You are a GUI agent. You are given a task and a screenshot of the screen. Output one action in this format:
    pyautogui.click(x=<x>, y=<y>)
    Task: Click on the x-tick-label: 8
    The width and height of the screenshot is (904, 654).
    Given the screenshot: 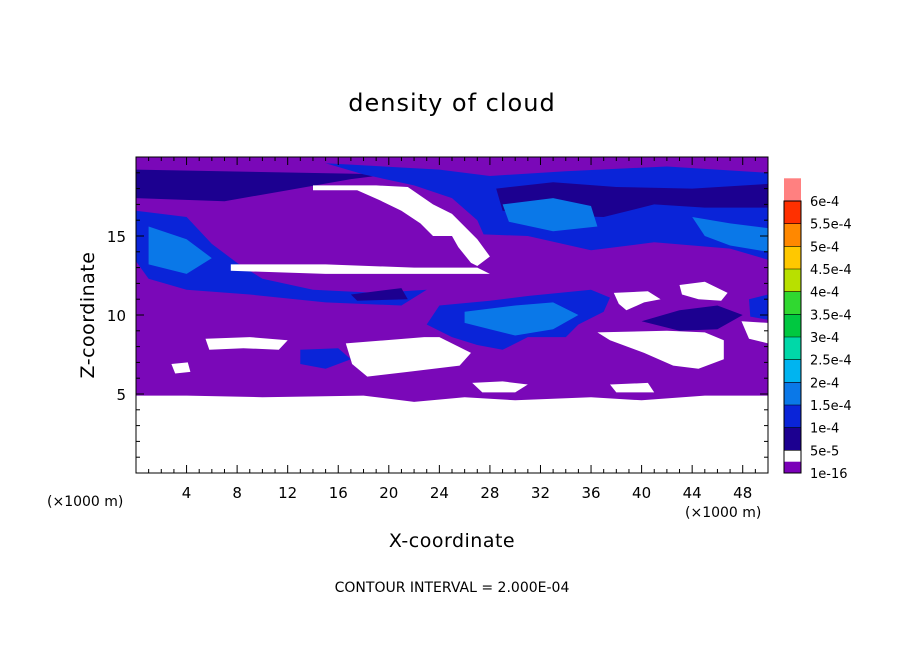 What is the action you would take?
    pyautogui.click(x=237, y=493)
    